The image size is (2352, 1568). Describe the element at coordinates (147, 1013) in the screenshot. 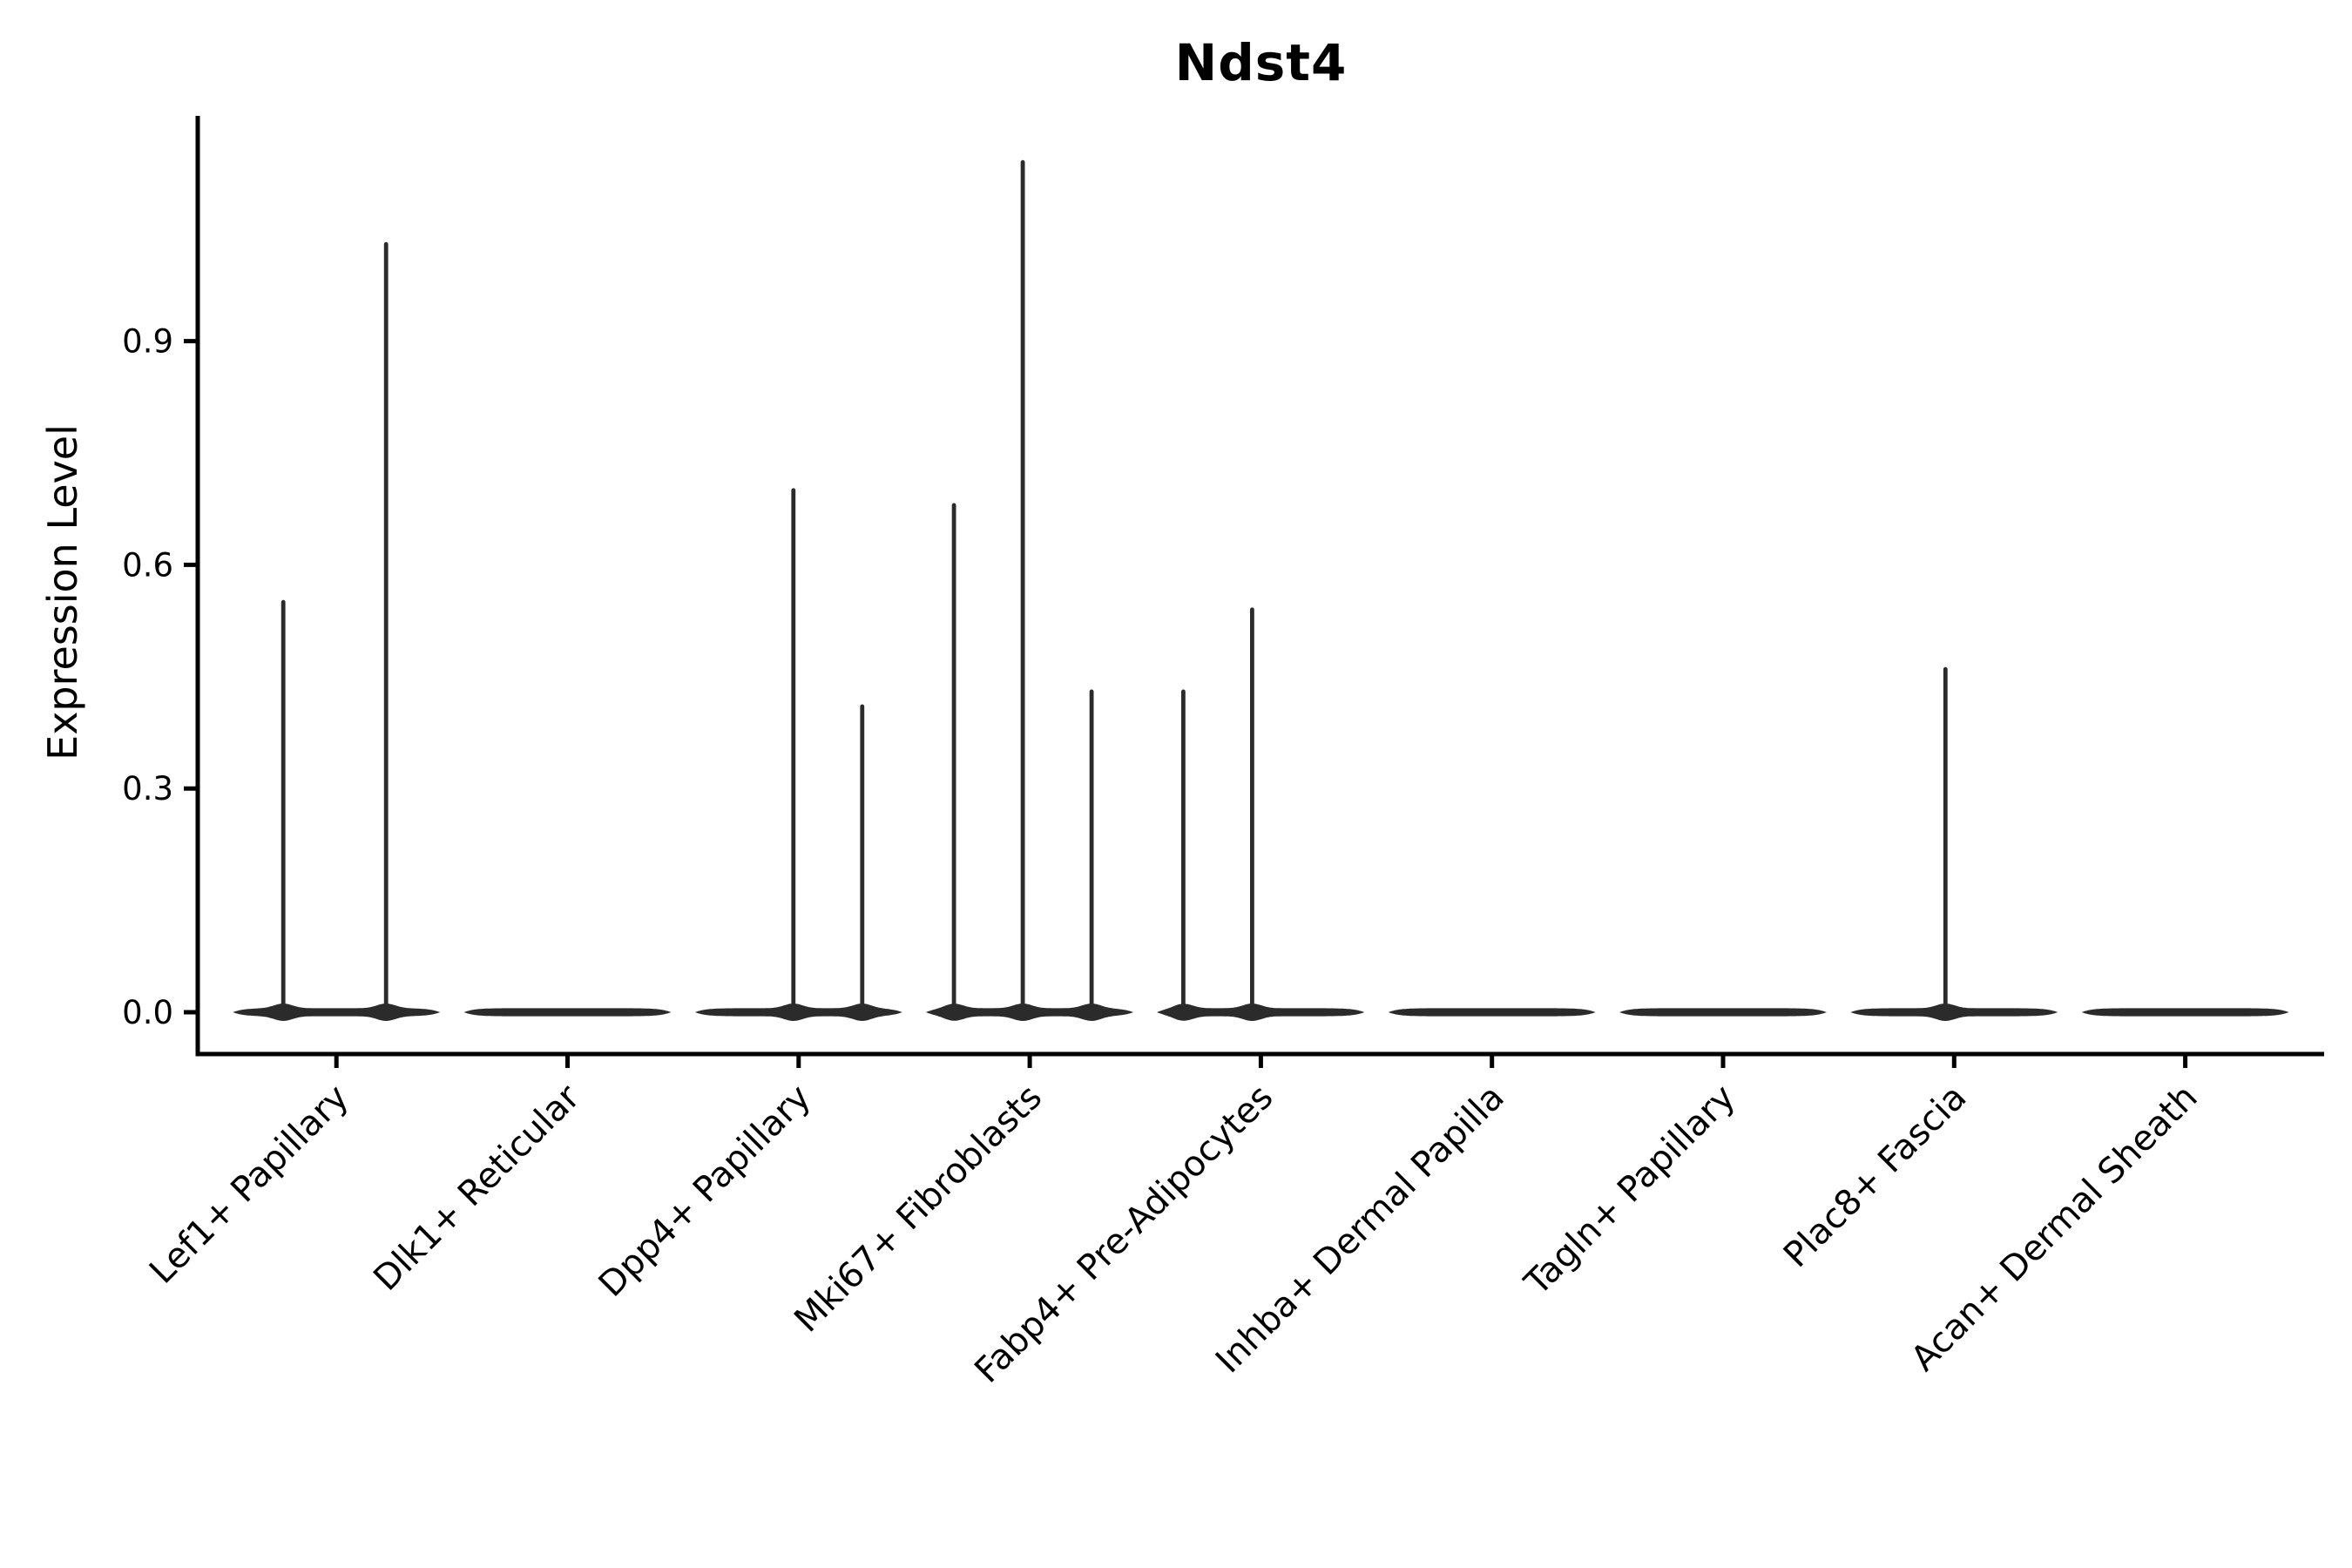

I see `y-tick-label: 0.0` at that location.